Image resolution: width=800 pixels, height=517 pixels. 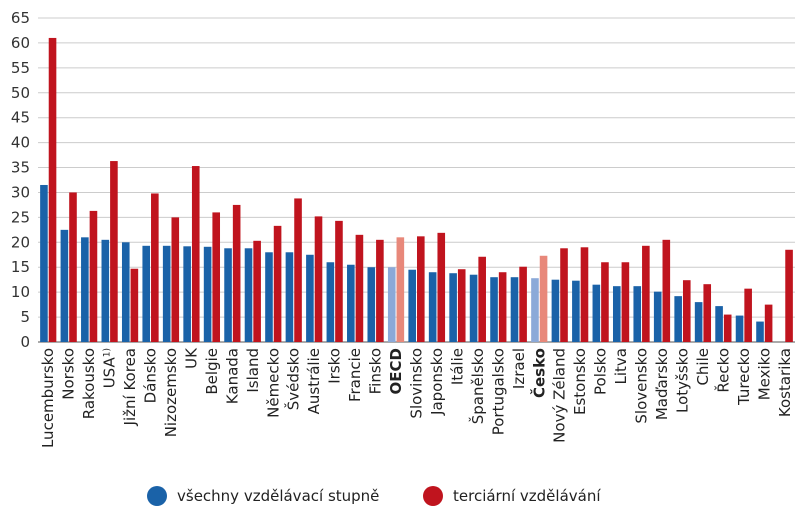 What do you see at coordinates (20, 68) in the screenshot?
I see `y-tick-label: 55` at bounding box center [20, 68].